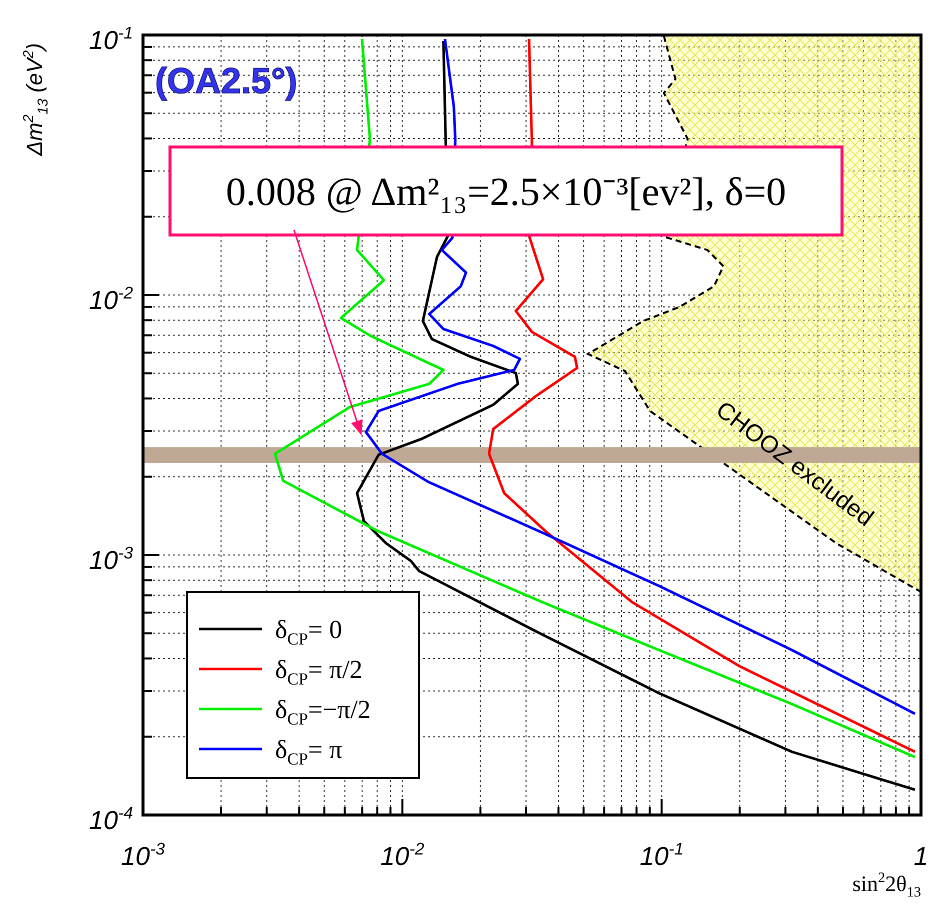  I want to click on annotation: (OA2.5°), so click(226, 80).